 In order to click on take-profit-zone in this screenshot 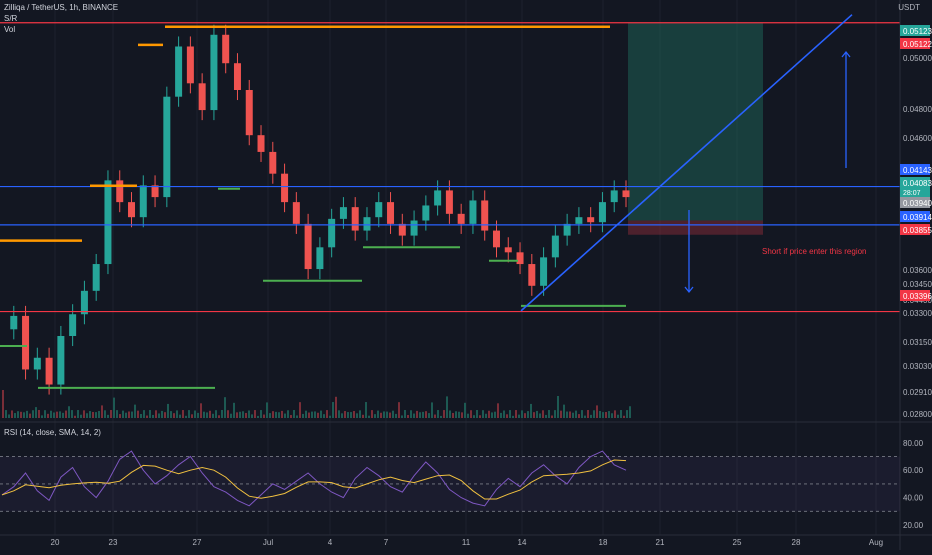, I will do `click(695, 121)`.